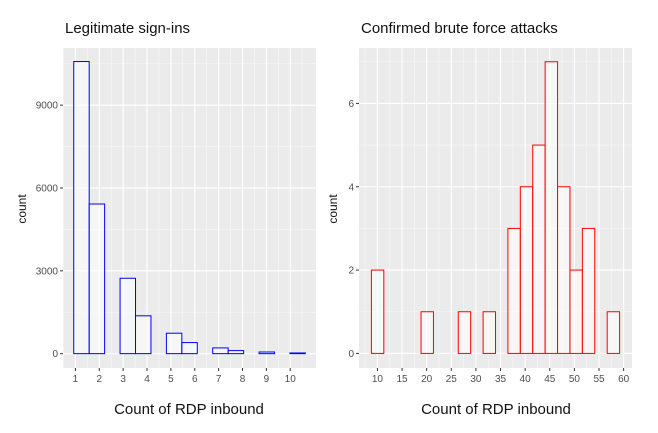 This screenshot has width=658, height=433. Describe the element at coordinates (575, 379) in the screenshot. I see `x-tick-label: 50` at that location.